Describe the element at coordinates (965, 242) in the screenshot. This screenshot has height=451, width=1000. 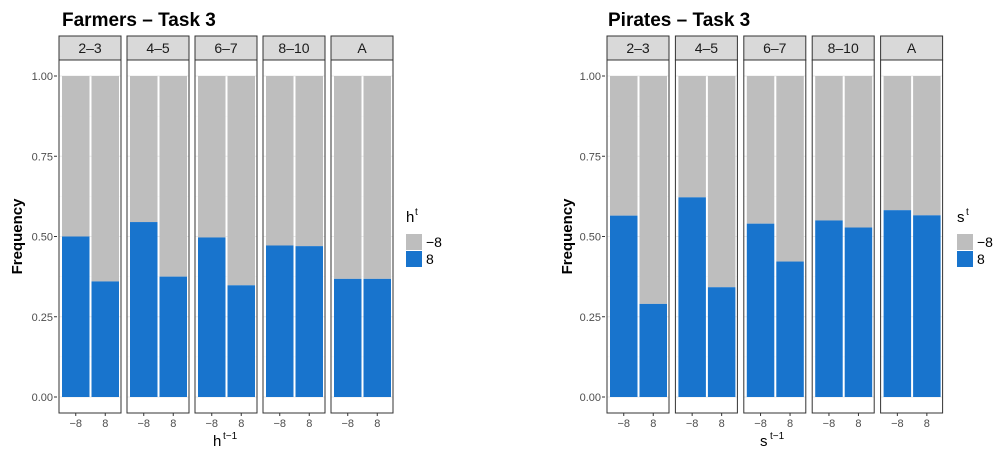
I see `legend-key-minus8` at that location.